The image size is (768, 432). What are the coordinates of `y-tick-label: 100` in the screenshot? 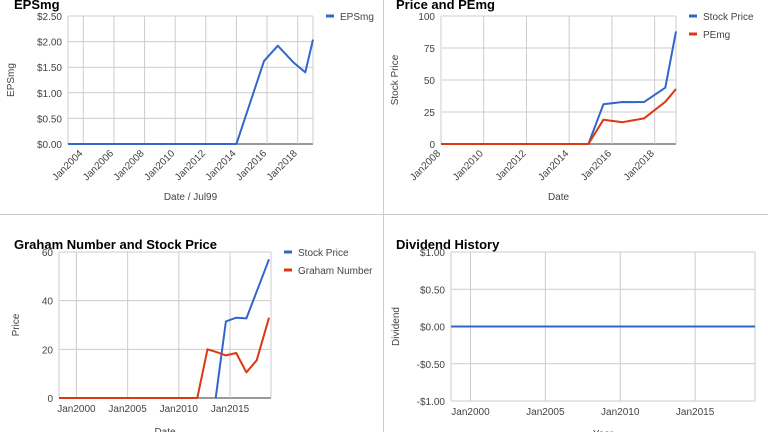 It's located at (426, 17).